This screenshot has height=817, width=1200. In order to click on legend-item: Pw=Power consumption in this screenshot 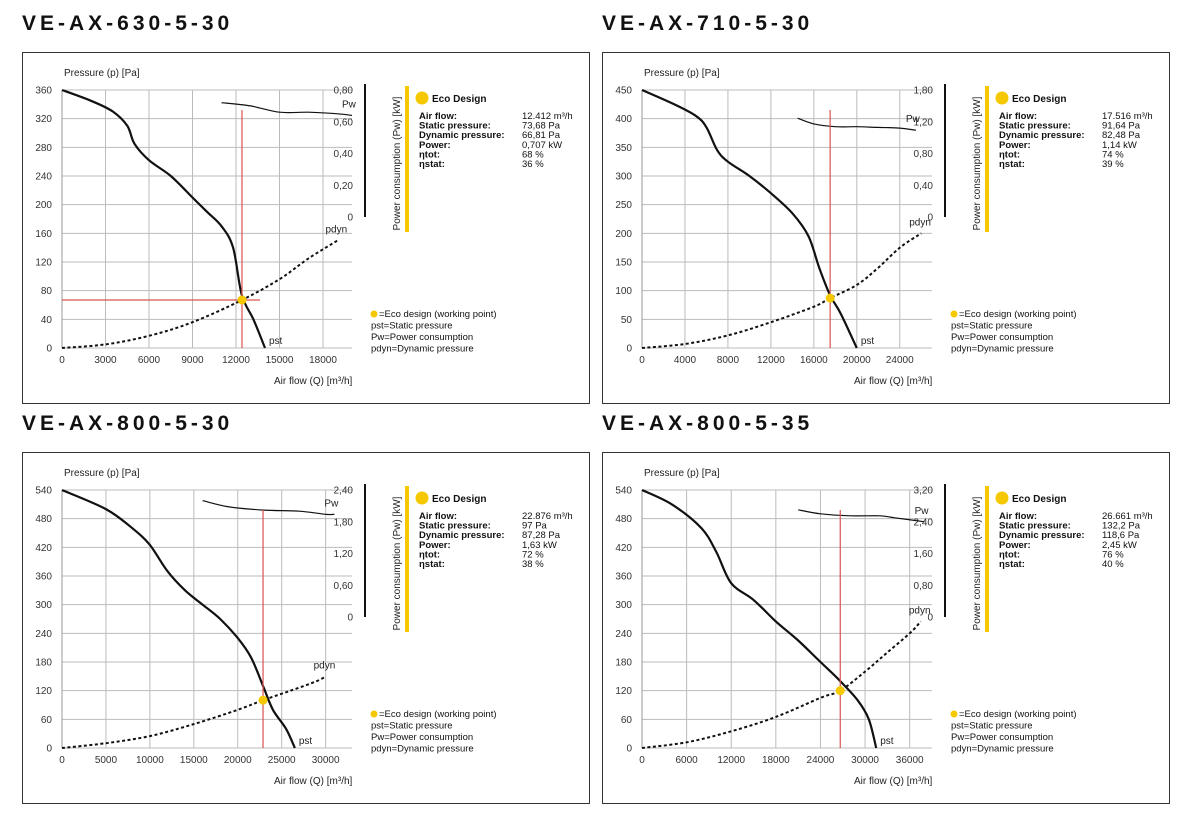, I will do `click(422, 337)`.